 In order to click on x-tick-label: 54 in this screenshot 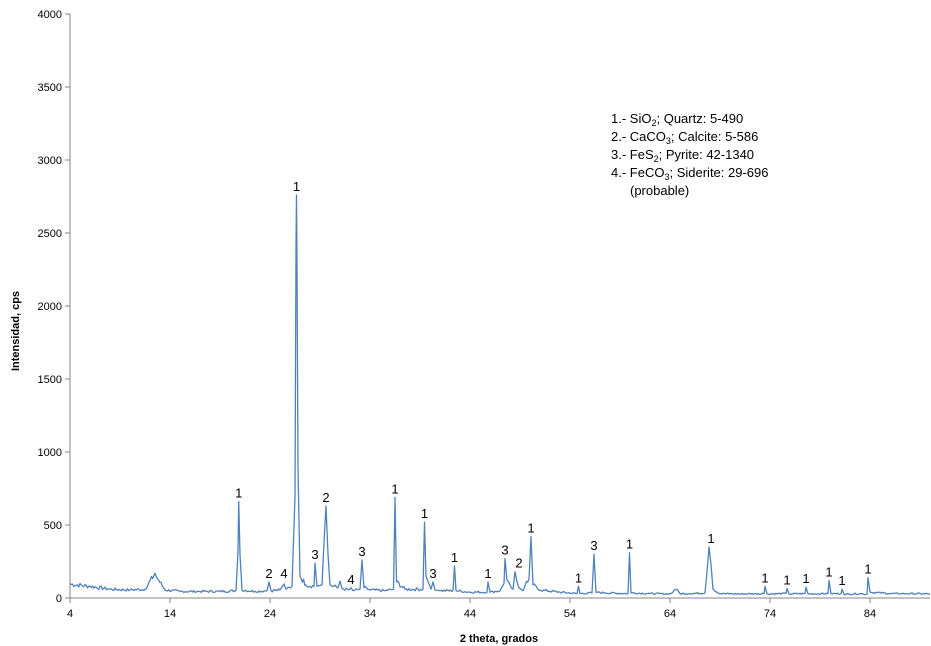, I will do `click(570, 614)`.